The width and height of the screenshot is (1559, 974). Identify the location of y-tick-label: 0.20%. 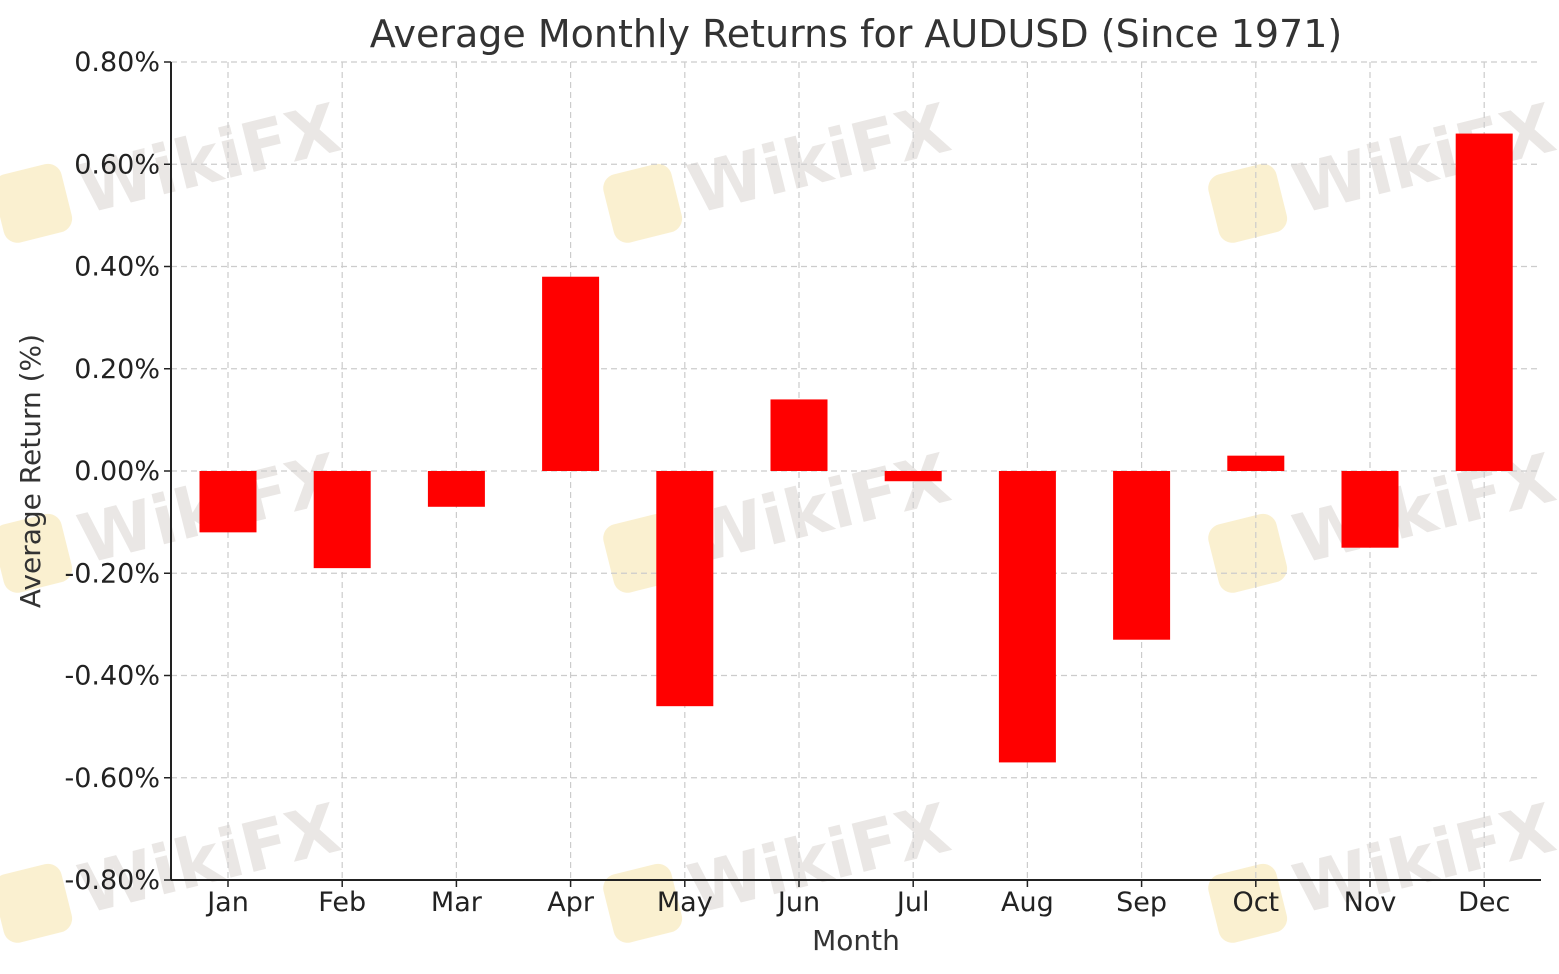
(117, 369).